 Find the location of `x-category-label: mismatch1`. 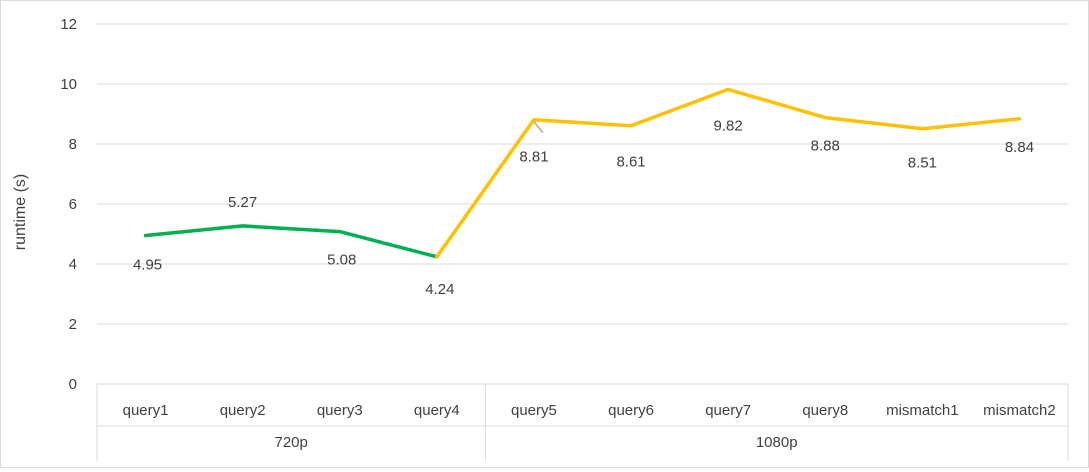

x-category-label: mismatch1 is located at coordinates (922, 410).